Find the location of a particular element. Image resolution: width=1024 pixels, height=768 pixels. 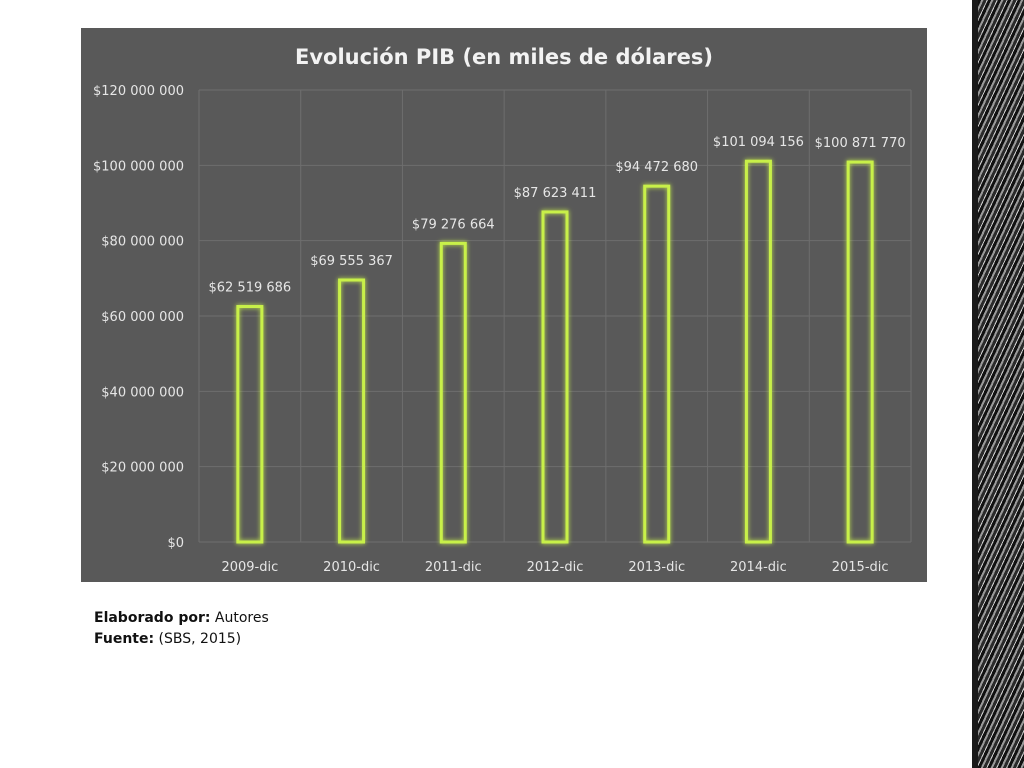

data-label: $101 094 156 is located at coordinates (758, 142).